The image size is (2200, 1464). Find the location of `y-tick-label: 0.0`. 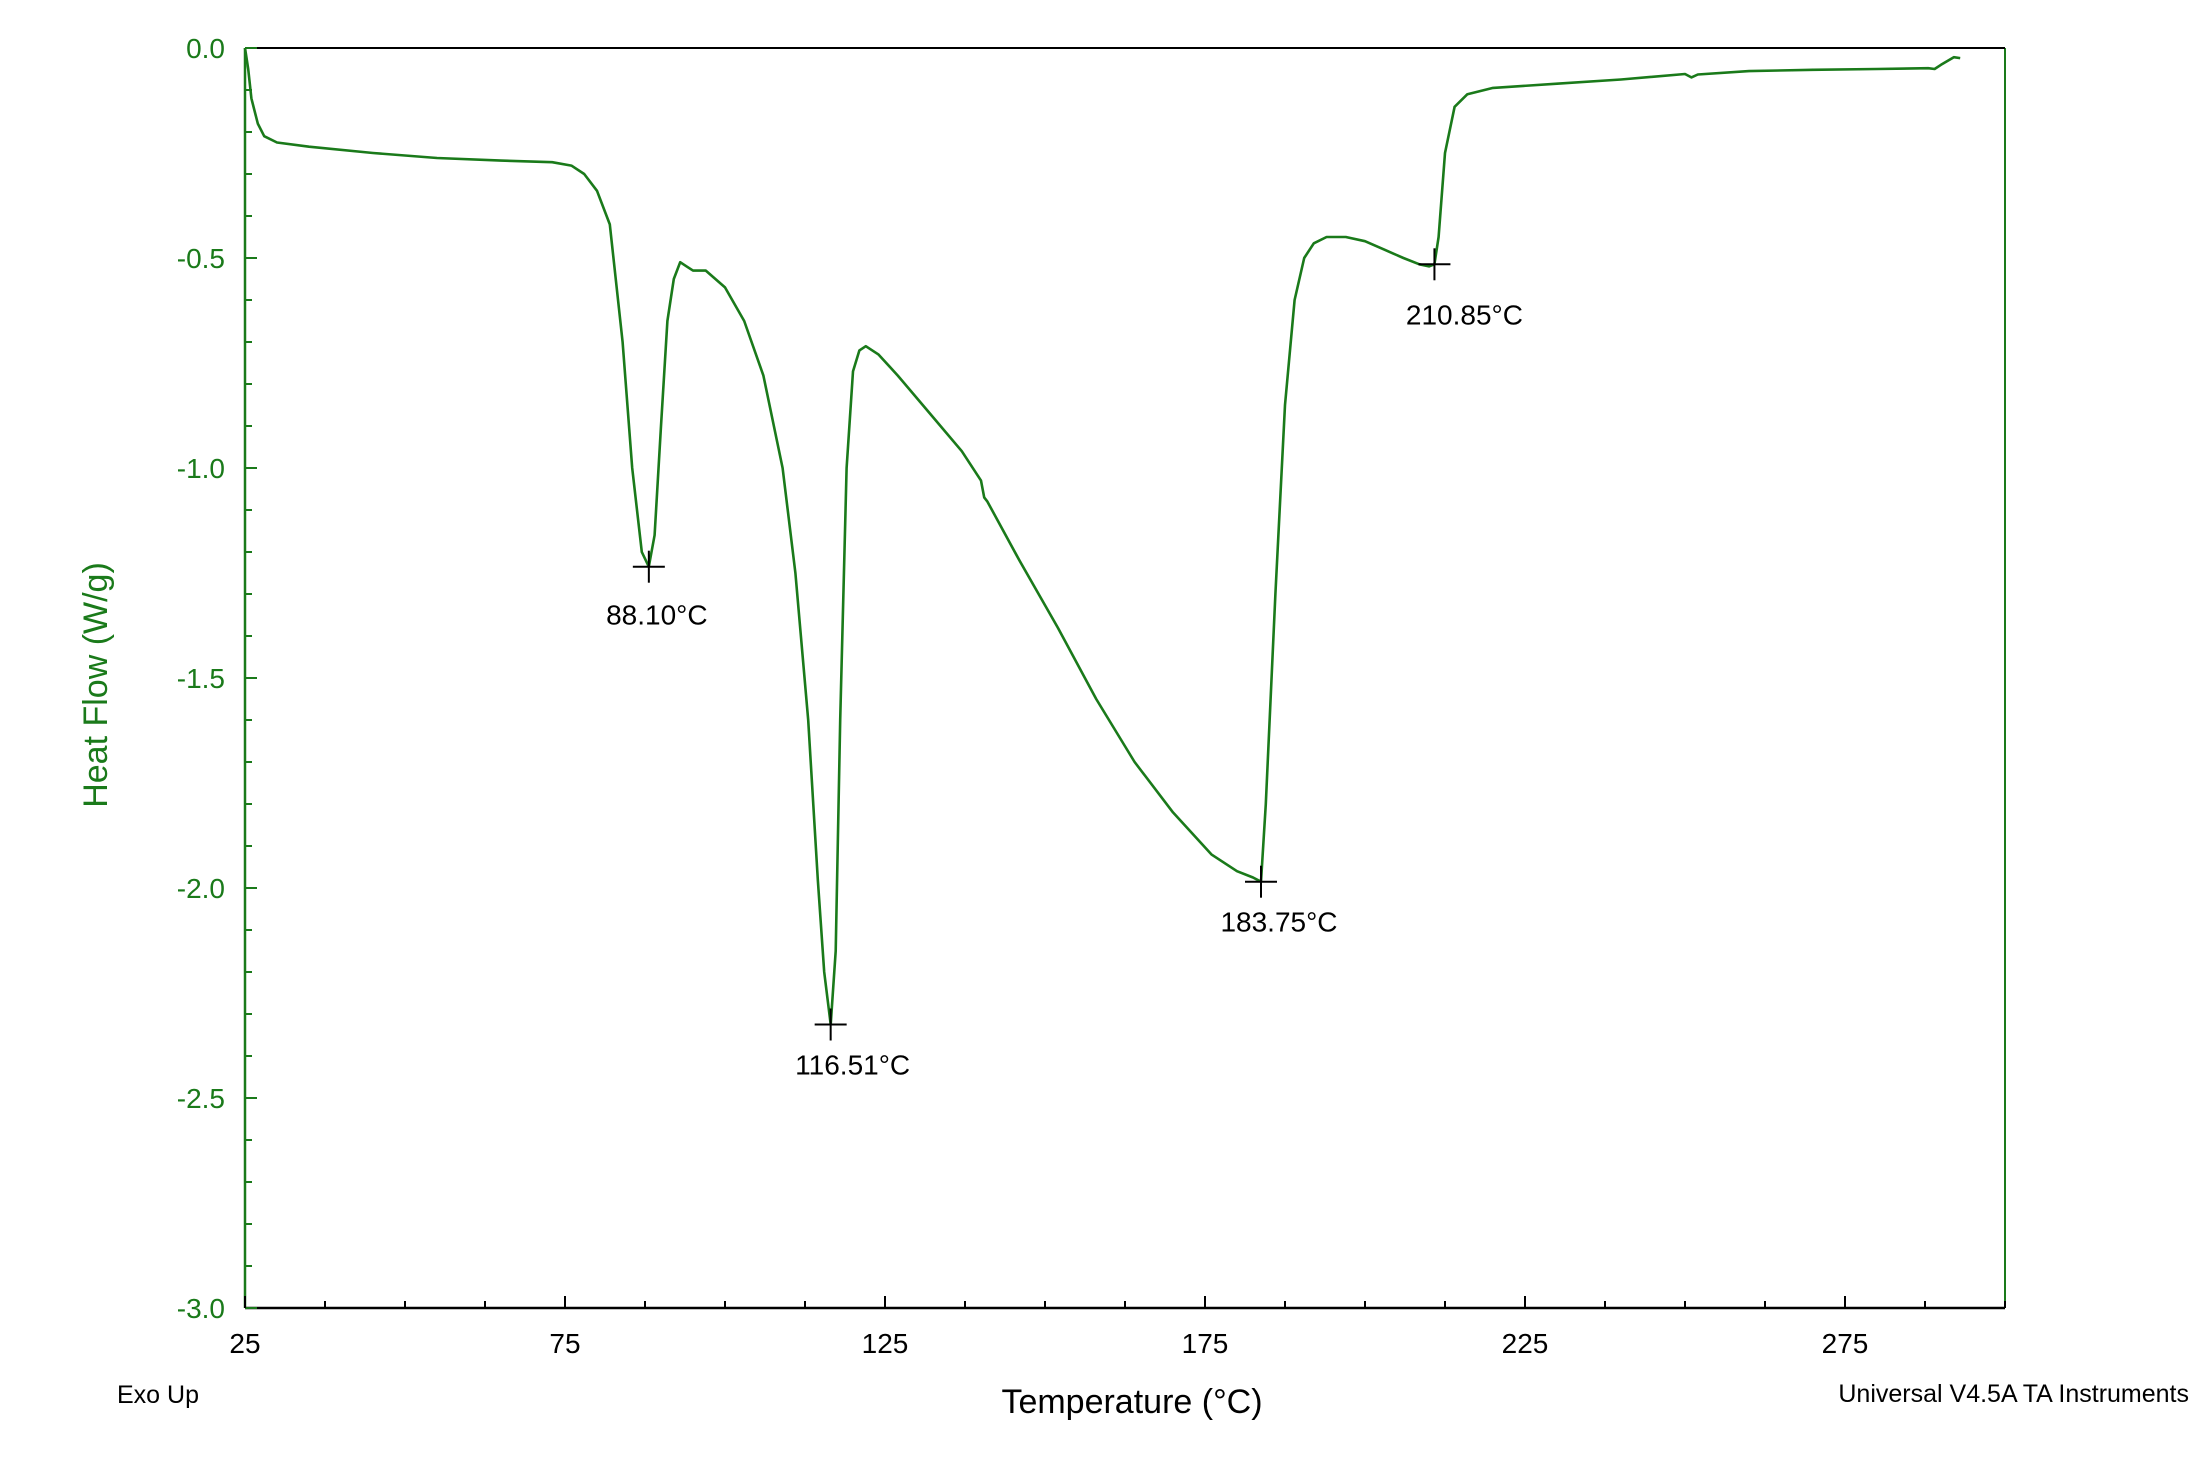

y-tick-label: 0.0 is located at coordinates (205, 48).